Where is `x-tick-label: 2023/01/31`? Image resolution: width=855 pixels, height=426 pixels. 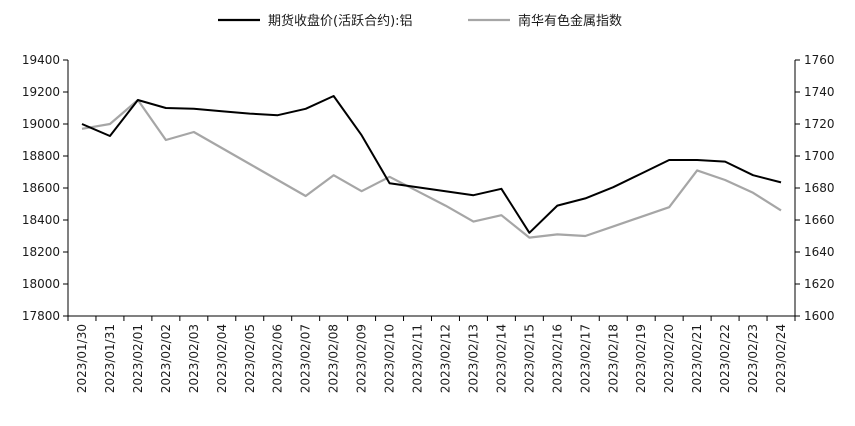 x-tick-label: 2023/01/31 is located at coordinates (110, 358).